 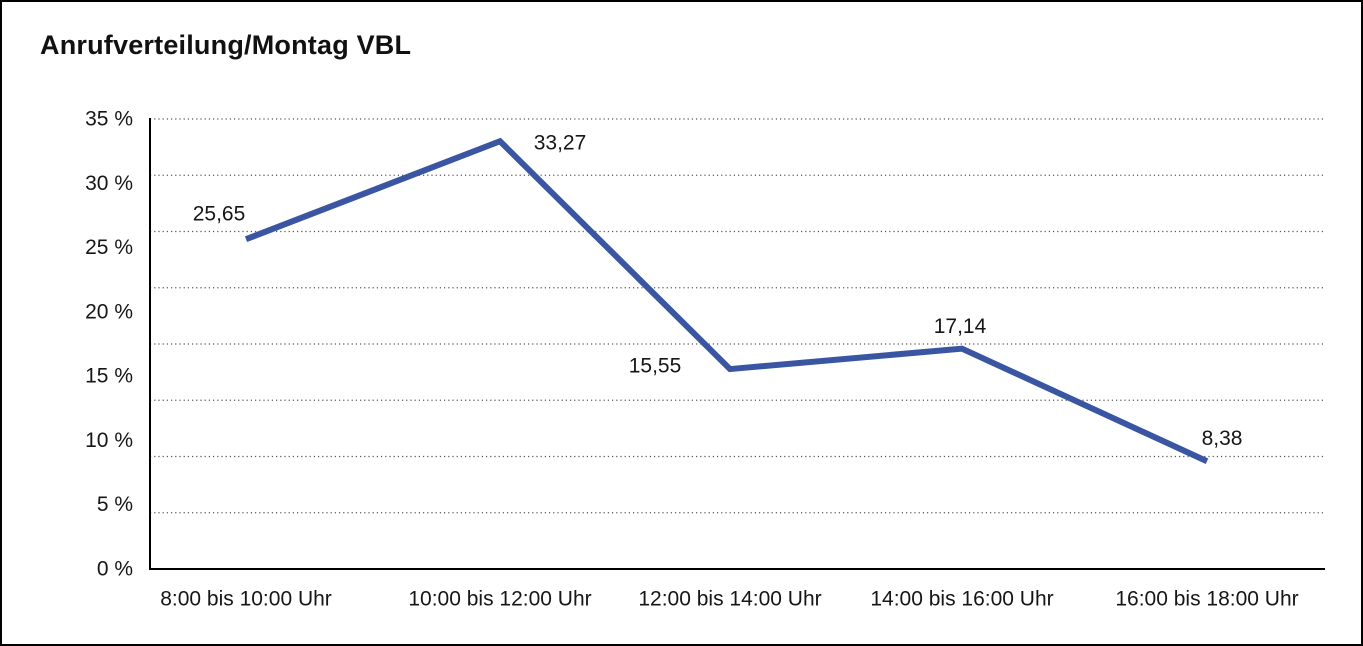 What do you see at coordinates (246, 599) in the screenshot?
I see `x-tick-label: 8:00 bis 10:00 Uhr` at bounding box center [246, 599].